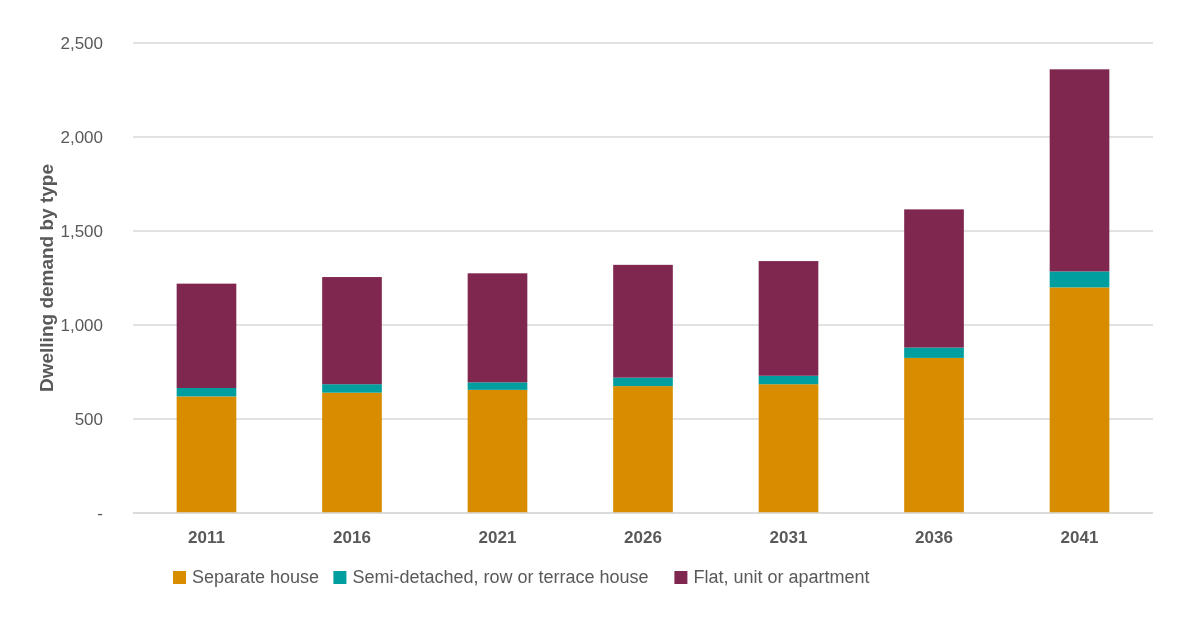 This screenshot has width=1181, height=621. Describe the element at coordinates (497, 537) in the screenshot. I see `x-tick-label: 2021` at that location.